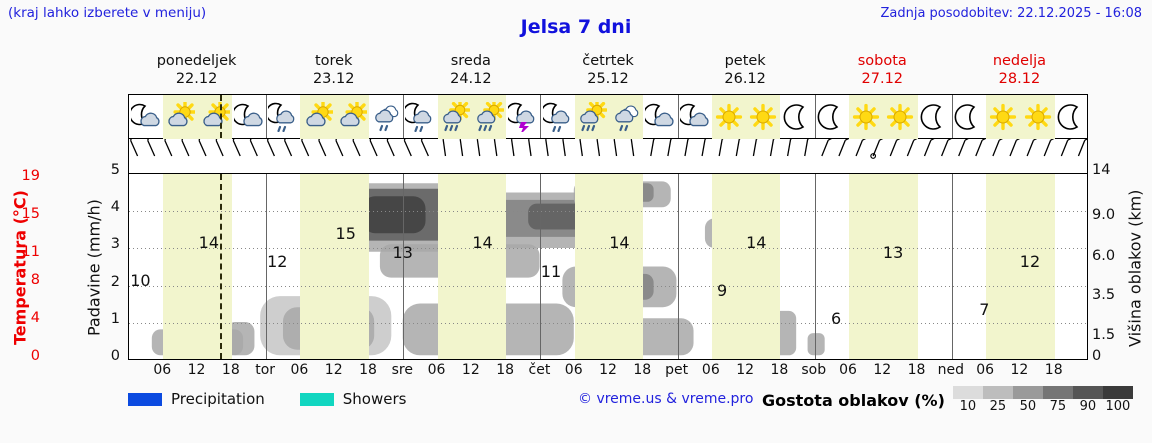 The image size is (1152, 443). I want to click on legend-item-showers: Showers, so click(353, 399).